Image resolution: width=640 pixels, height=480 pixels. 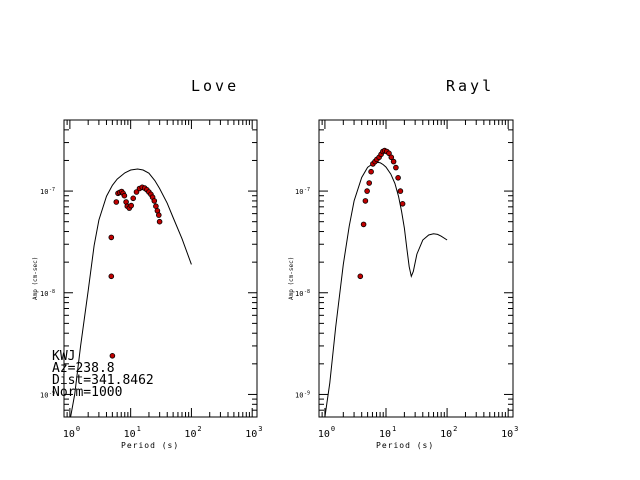 I want to click on love-x-tick-label-exponent: 0, so click(x=78, y=429).